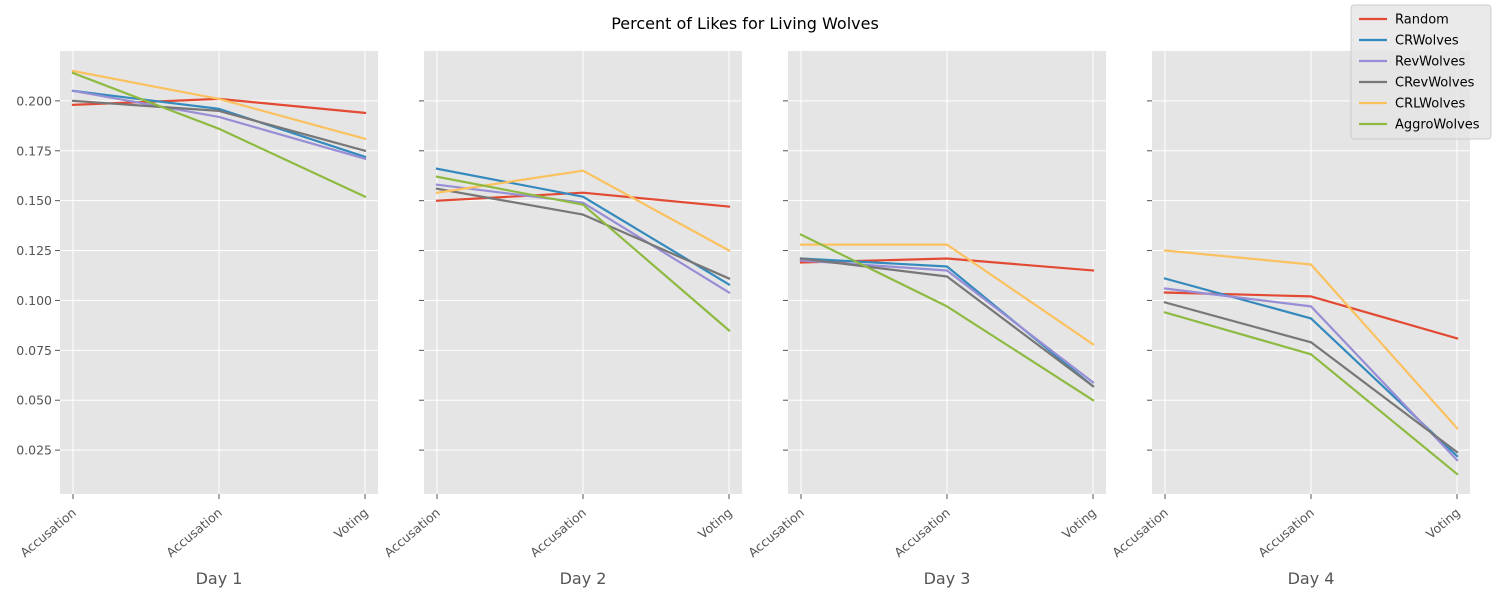  What do you see at coordinates (34, 100) in the screenshot?
I see `y-tick-label: 0.200` at bounding box center [34, 100].